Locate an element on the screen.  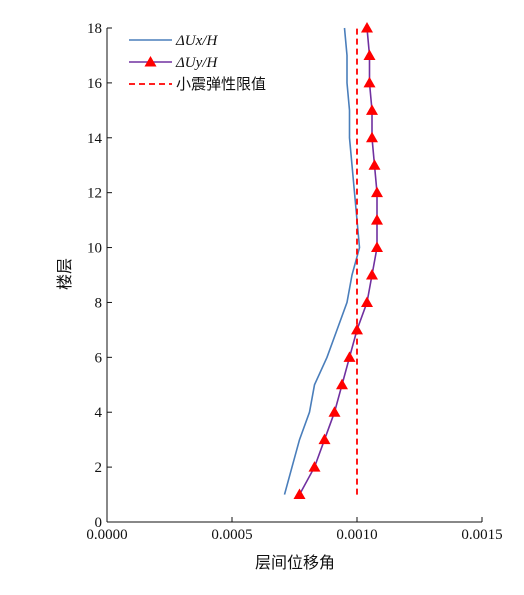
x-tick-label: 0.0000 is located at coordinates (106, 535).